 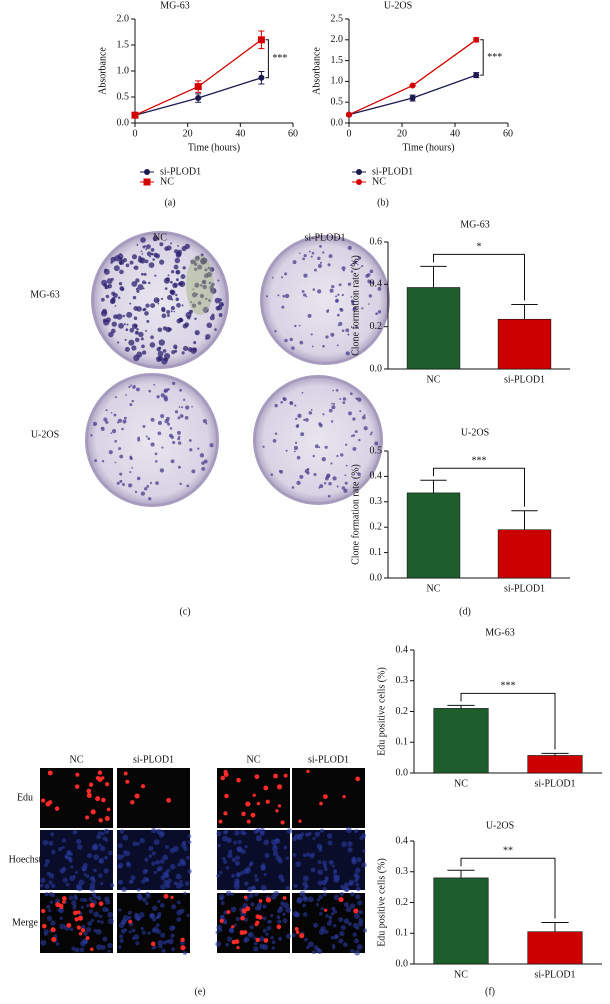 What do you see at coordinates (402, 711) in the screenshot?
I see `y-tick-label: 0.2` at bounding box center [402, 711].